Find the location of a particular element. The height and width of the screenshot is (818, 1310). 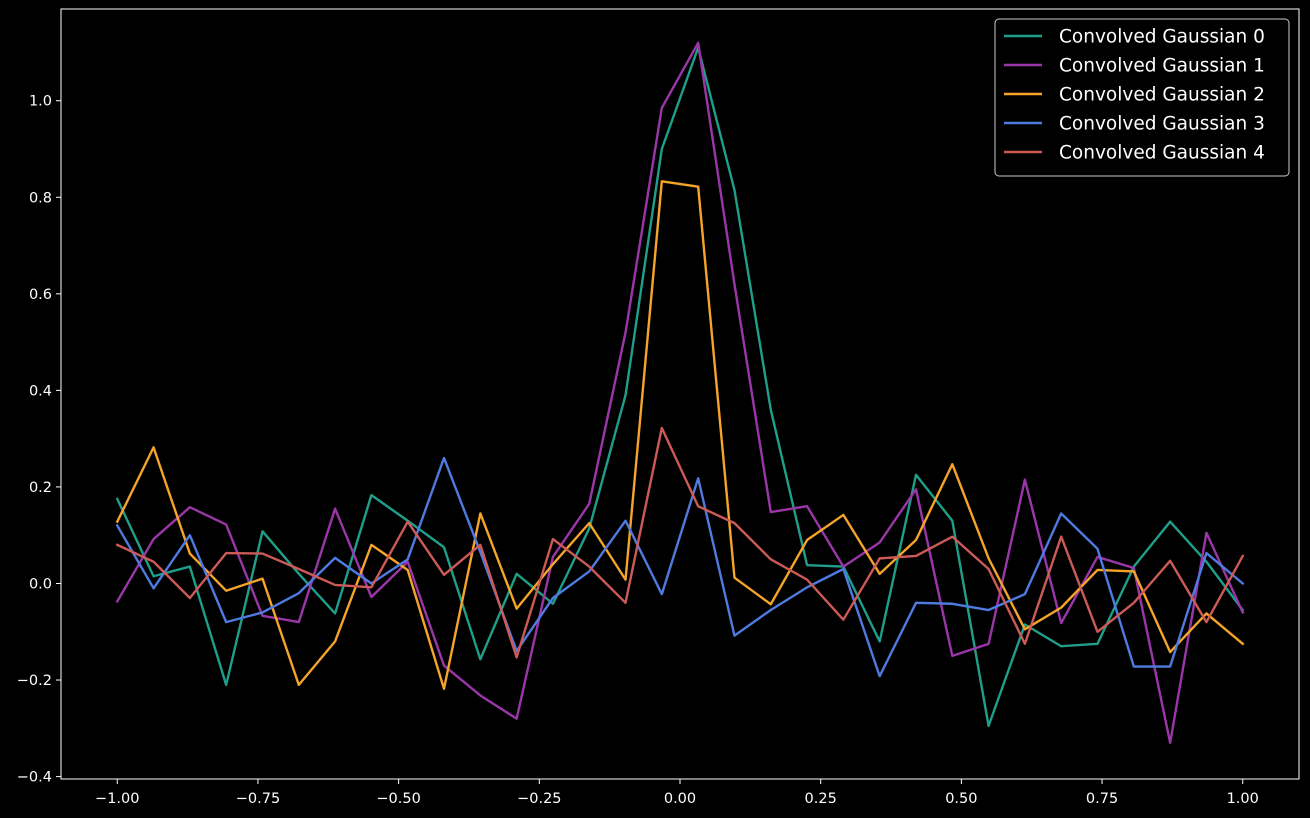

x-tick-label: 0.75 is located at coordinates (1102, 799).